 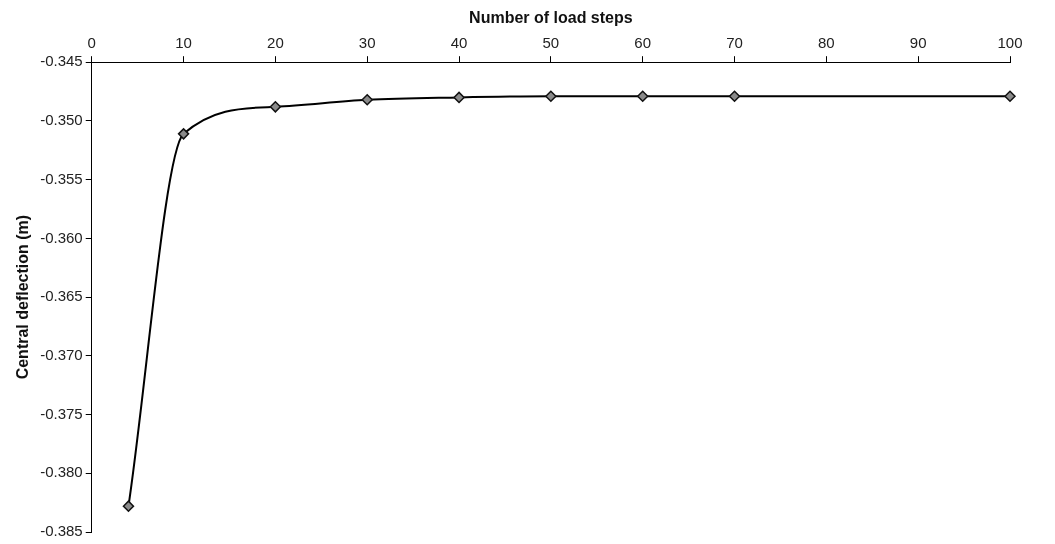 I want to click on x-axis-title: Number of load steps, so click(x=551, y=18).